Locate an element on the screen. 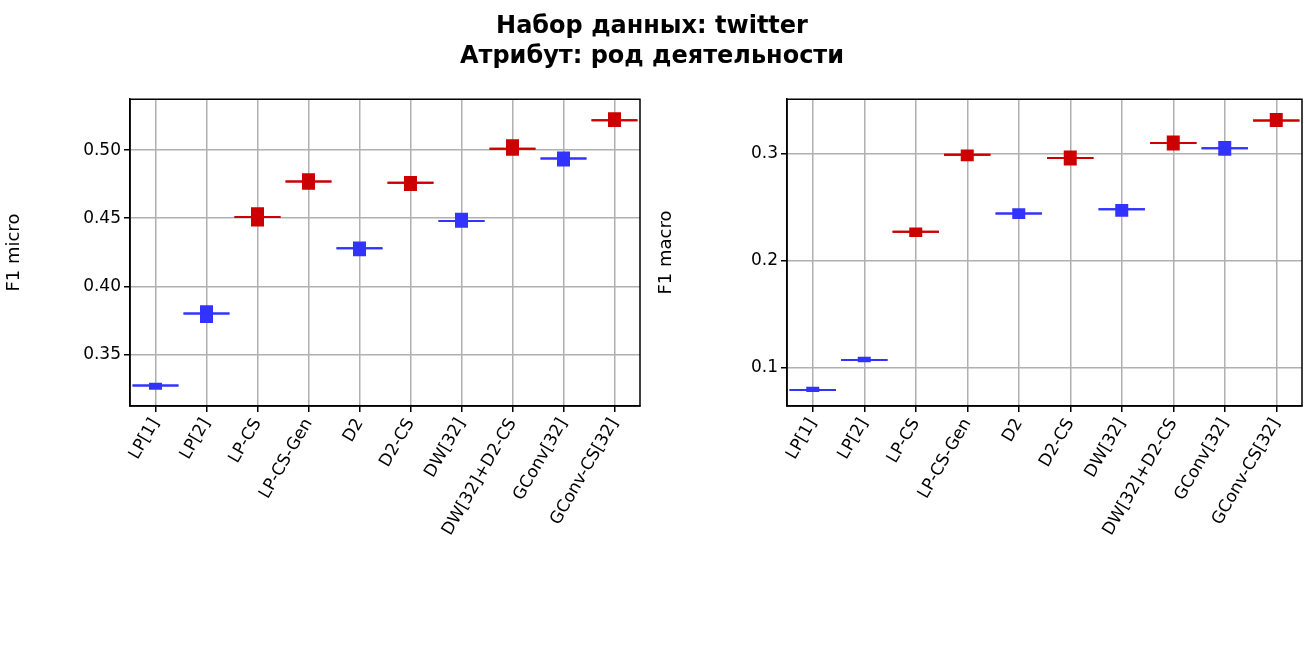 The height and width of the screenshot is (646, 1304). y-tick-label: 0.3 is located at coordinates (764, 152).